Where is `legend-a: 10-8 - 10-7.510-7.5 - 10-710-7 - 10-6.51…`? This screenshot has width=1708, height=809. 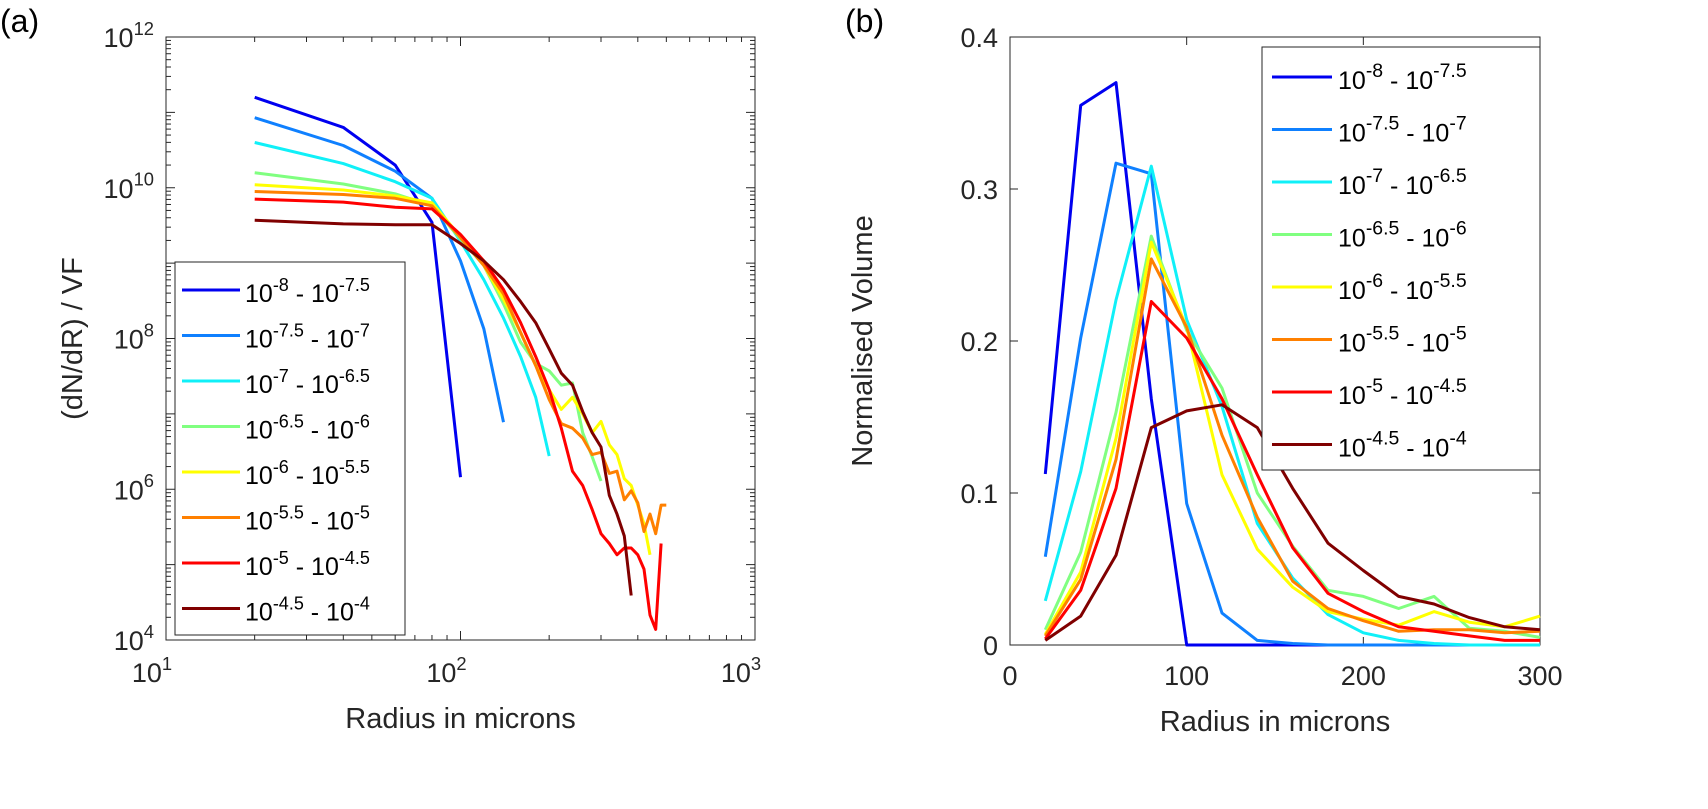
legend-a: 10-8 - 10-7.510-7.5 - 10-710-7 - 10-6.51… is located at coordinates (290, 448).